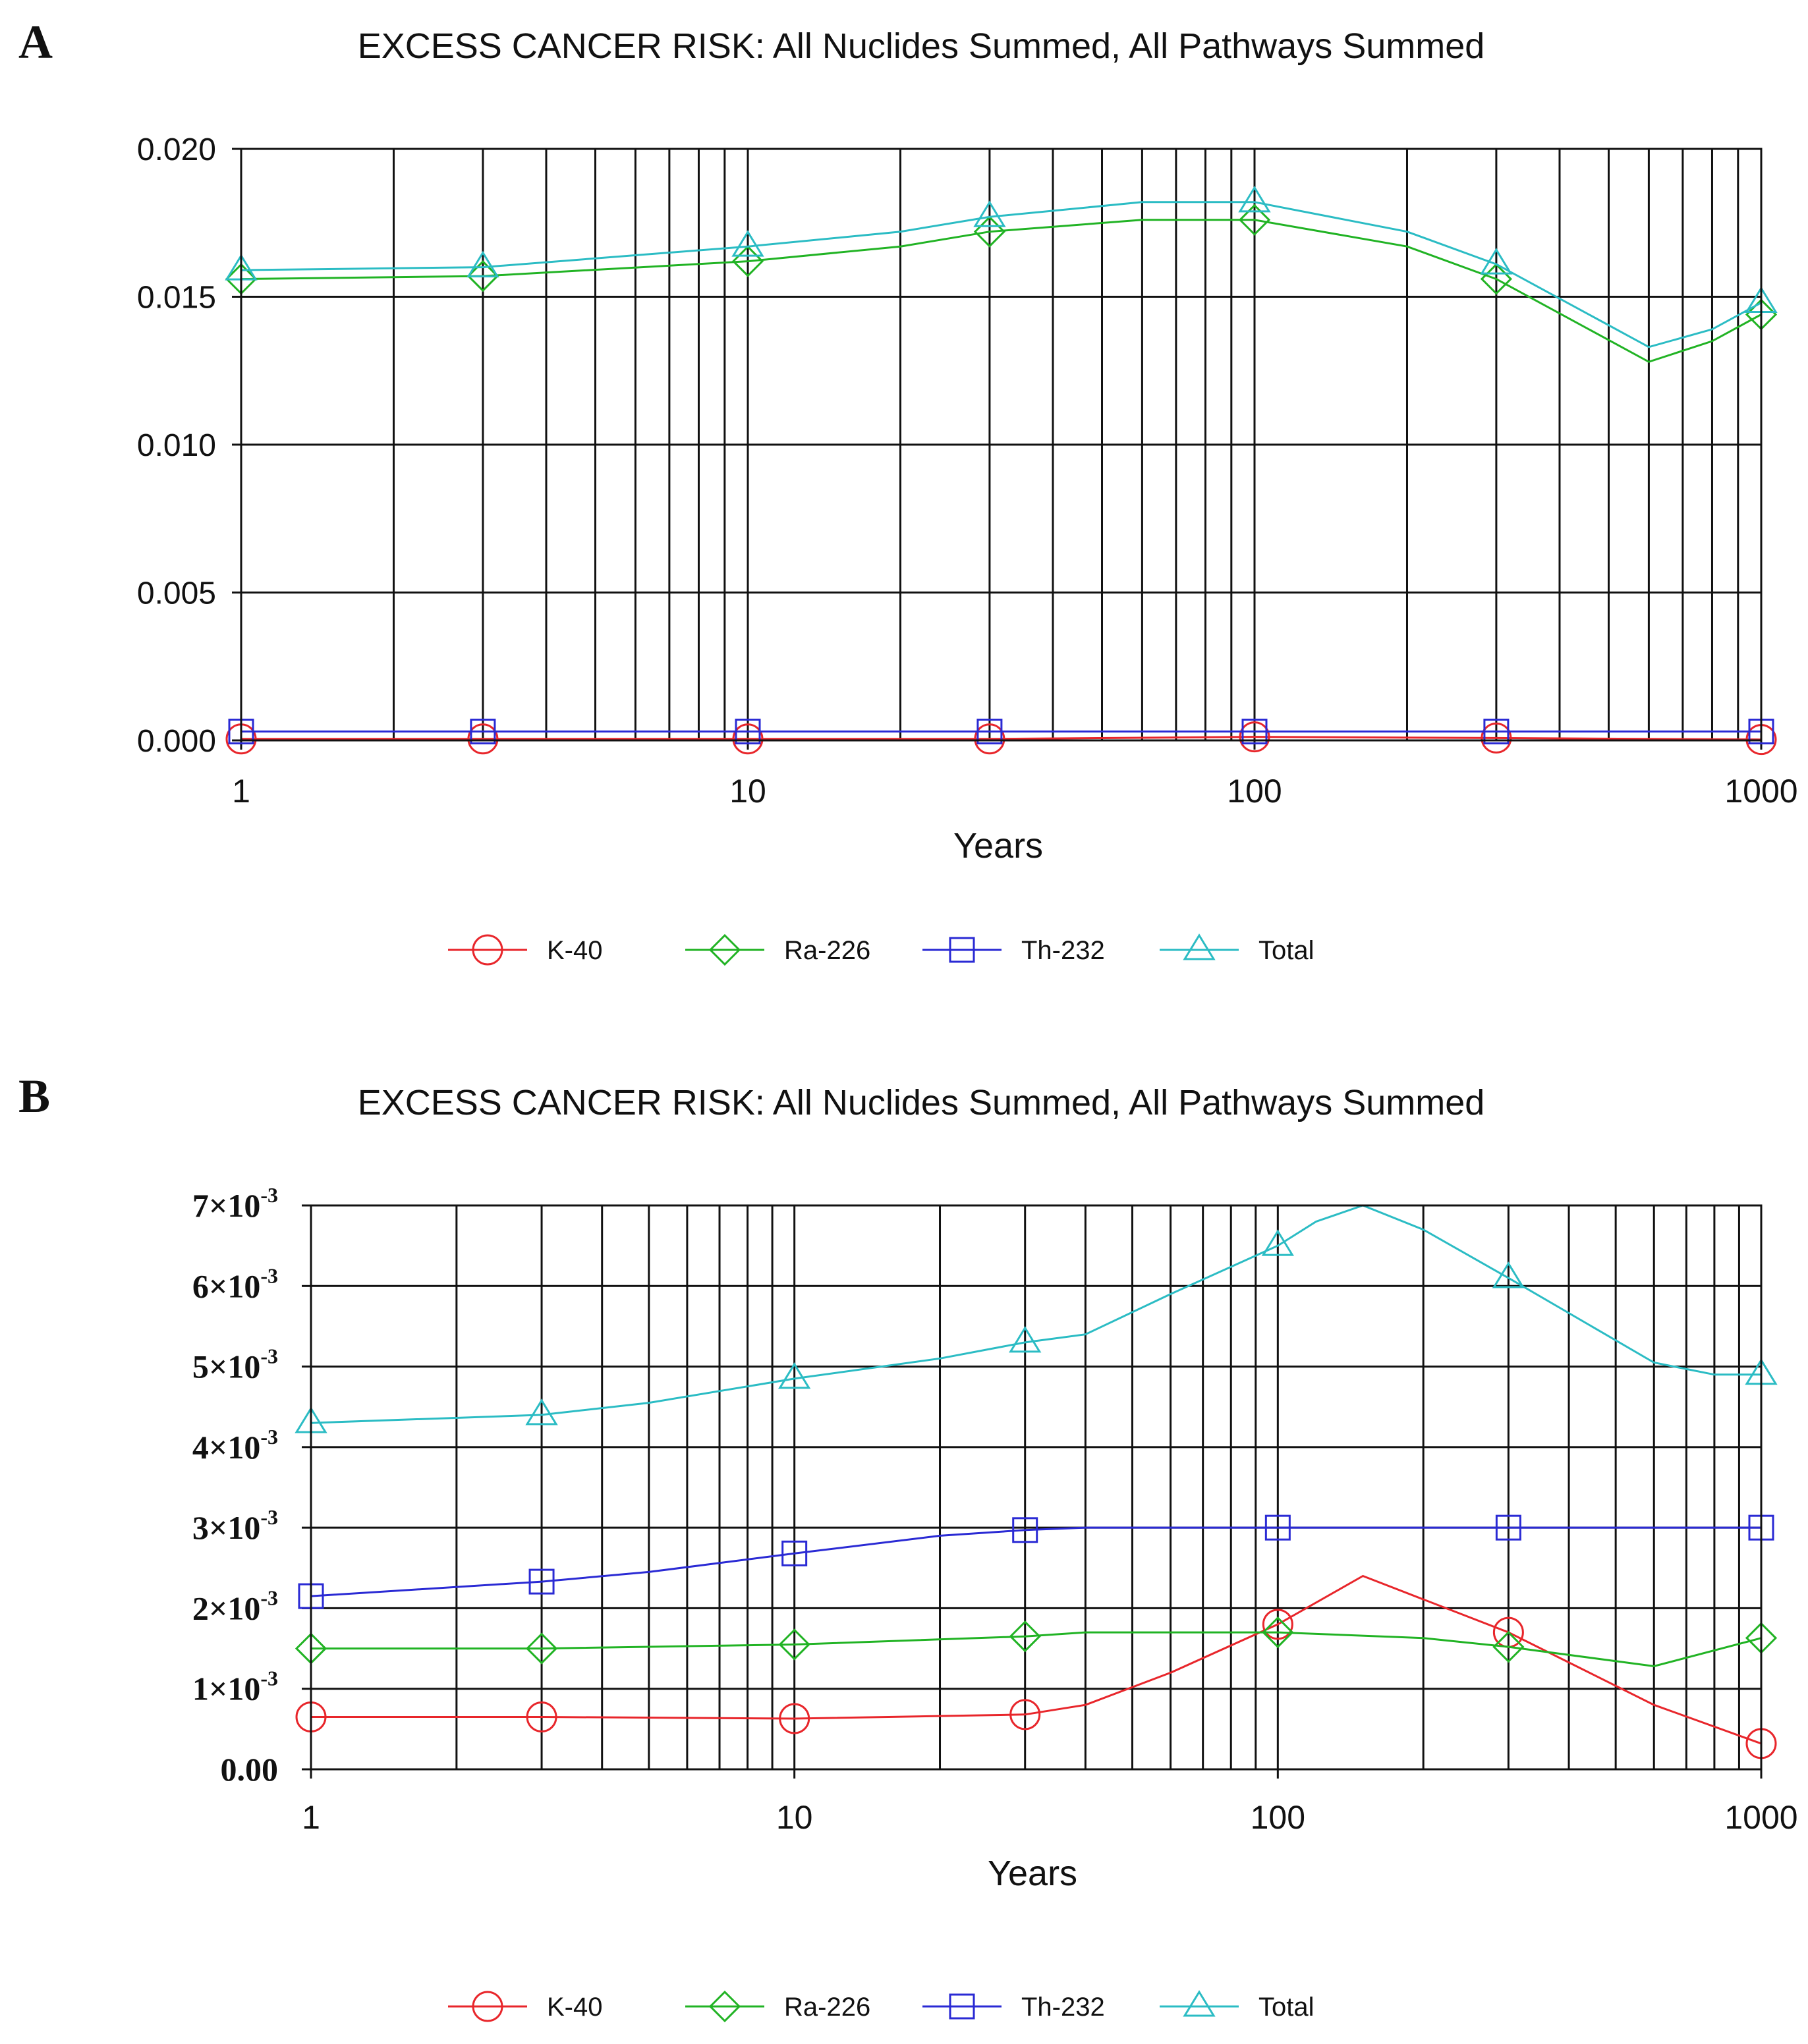 The image size is (1808, 2044). What do you see at coordinates (226, 1689) in the screenshot?
I see `y-tick-label-base: 1×10` at bounding box center [226, 1689].